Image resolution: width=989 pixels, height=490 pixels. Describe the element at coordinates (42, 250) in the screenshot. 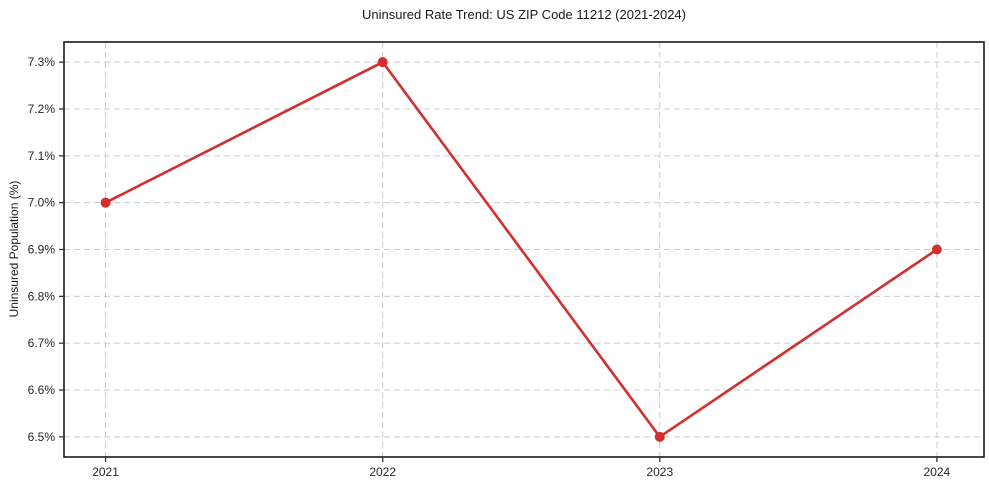

I see `y-tick-label: 6.9%` at that location.